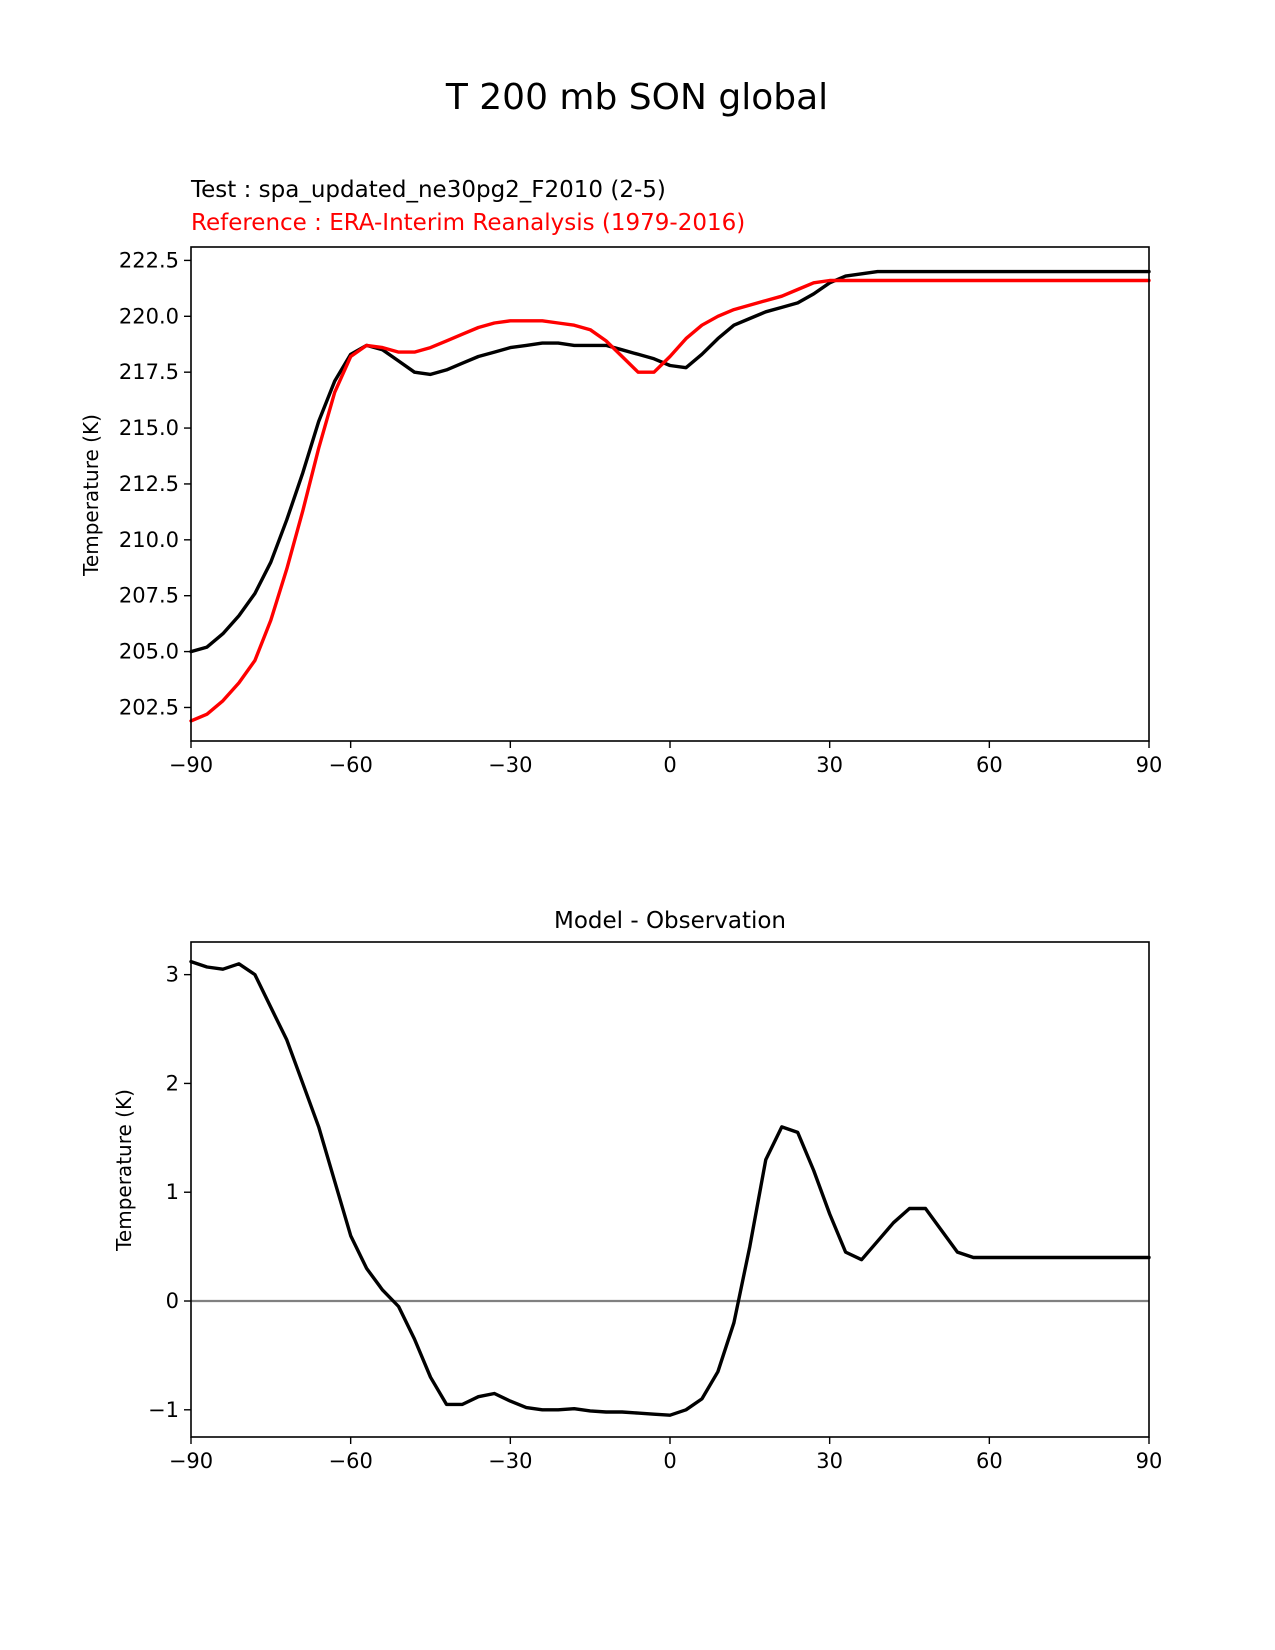 This screenshot has width=1275, height=1650. I want to click on bottom-xtick-label: 0, so click(669, 1461).